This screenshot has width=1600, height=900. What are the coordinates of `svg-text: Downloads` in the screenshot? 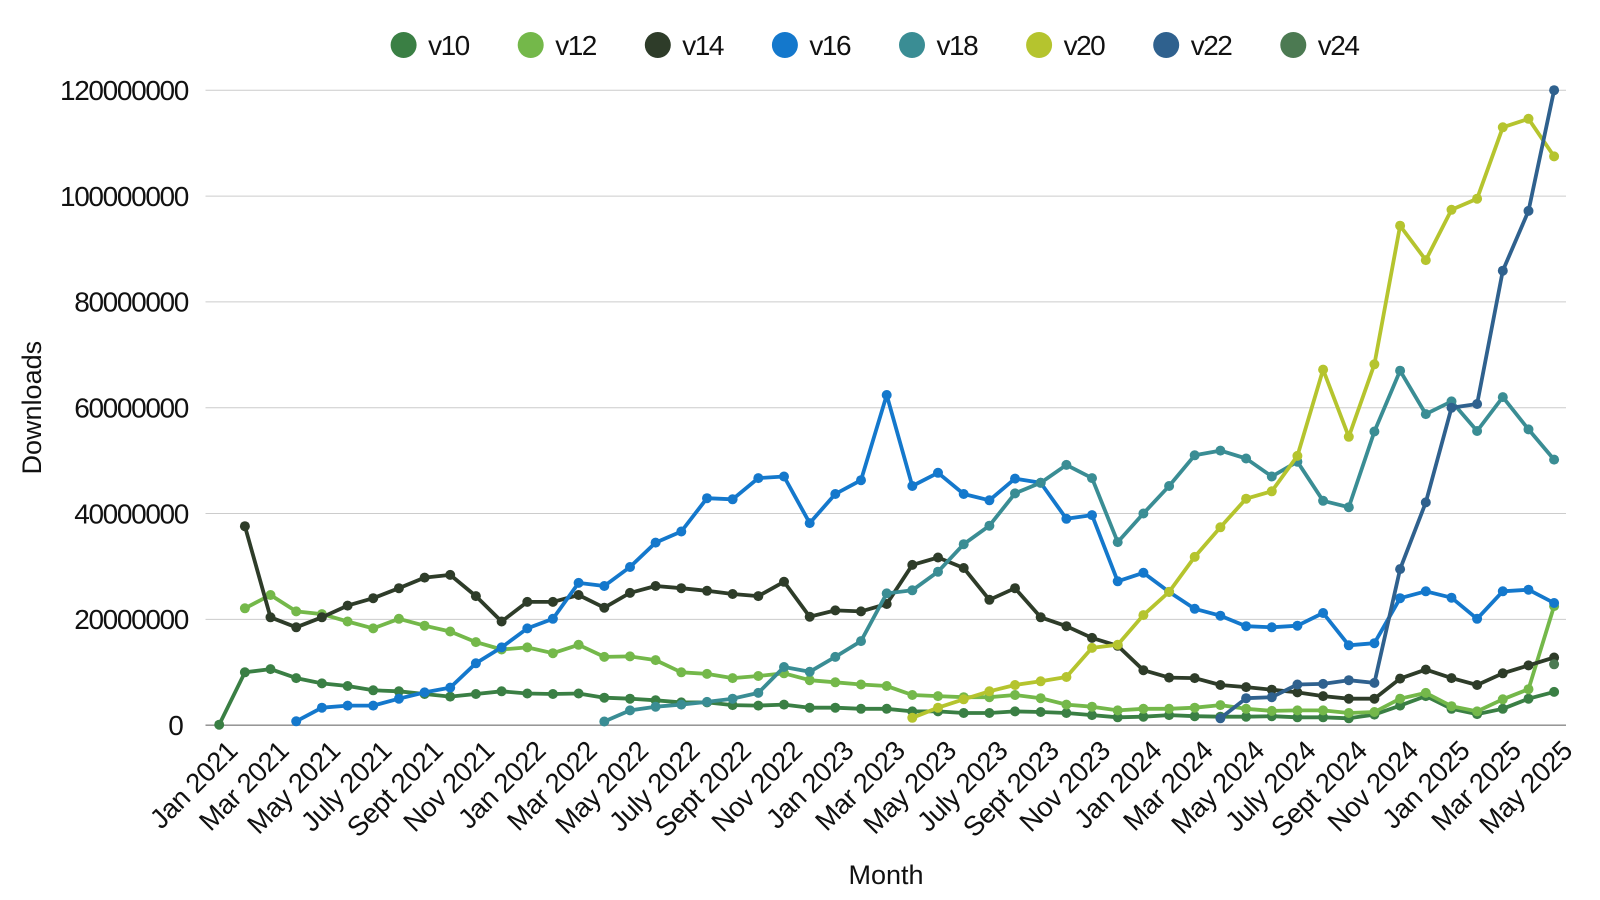 It's located at (32, 408).